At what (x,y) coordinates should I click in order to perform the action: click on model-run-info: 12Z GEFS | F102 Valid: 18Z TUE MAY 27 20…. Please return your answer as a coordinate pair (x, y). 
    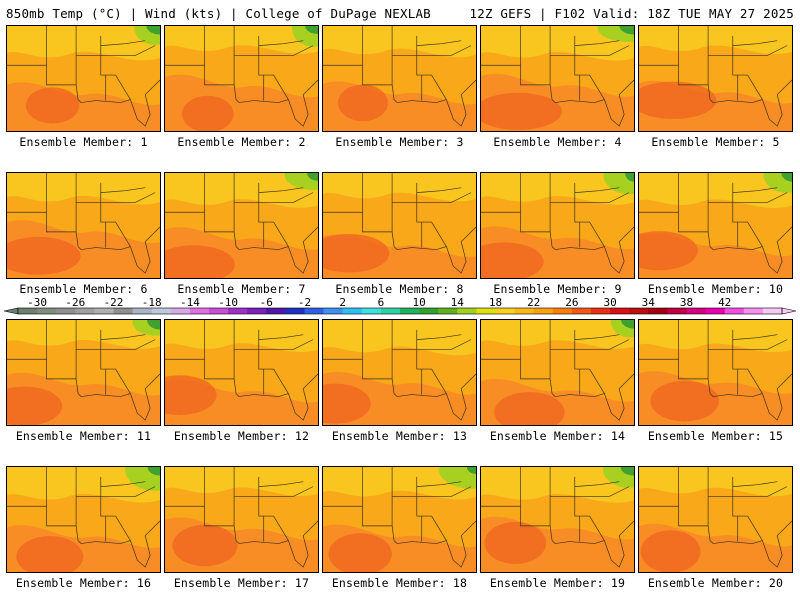
    Looking at the image, I should click on (631, 13).